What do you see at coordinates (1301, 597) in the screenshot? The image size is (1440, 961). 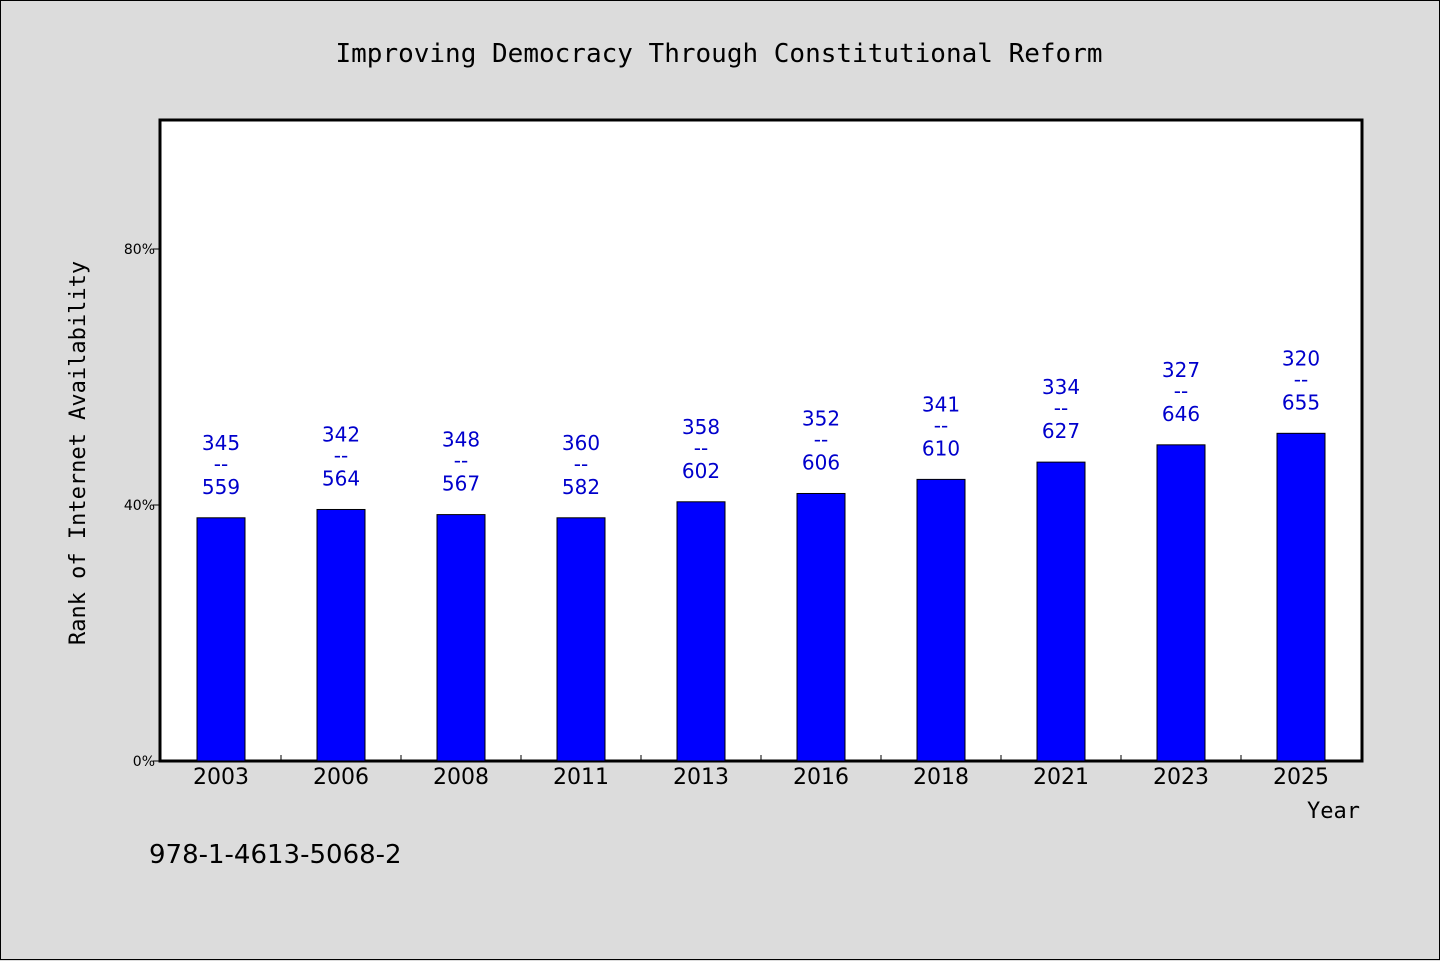 I see `bar-2025` at bounding box center [1301, 597].